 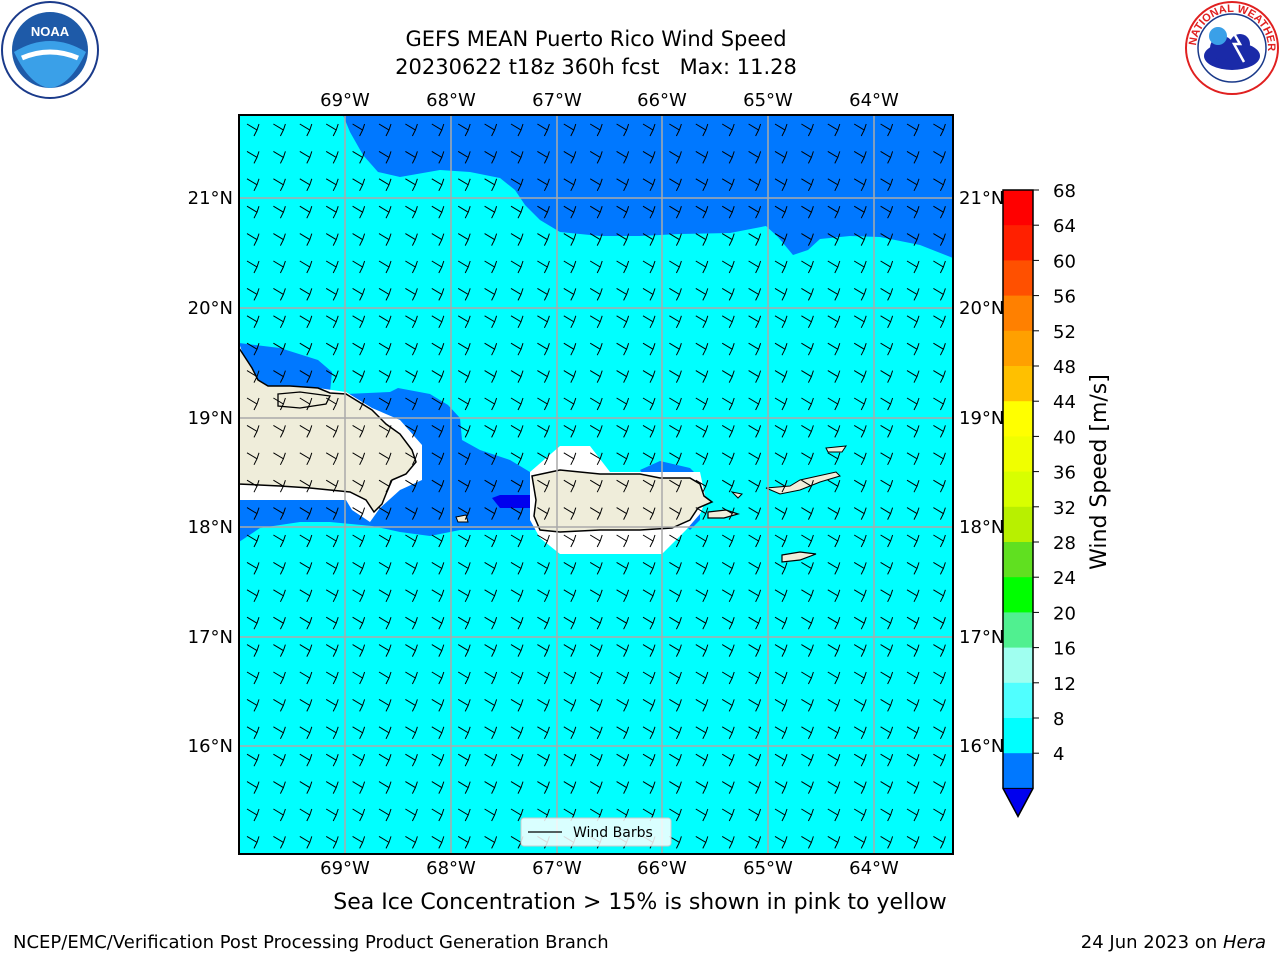 I want to click on lon-label-bottom: 66°W, so click(x=662, y=868).